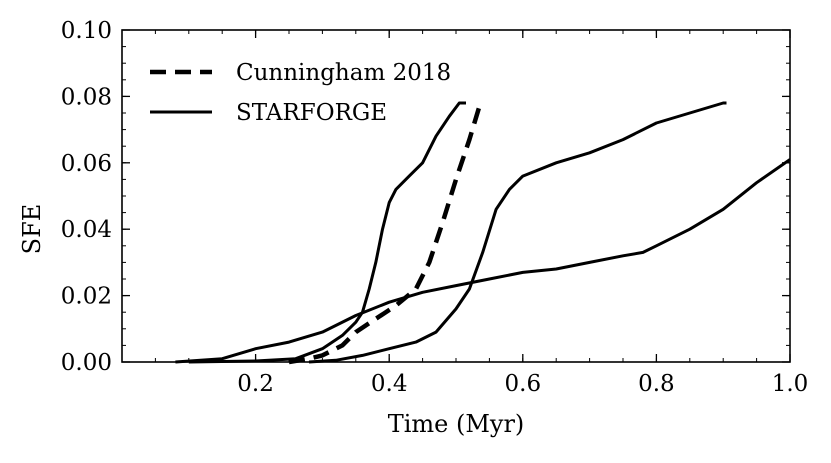  I want to click on x-tick-label: 0.4, so click(389, 384).